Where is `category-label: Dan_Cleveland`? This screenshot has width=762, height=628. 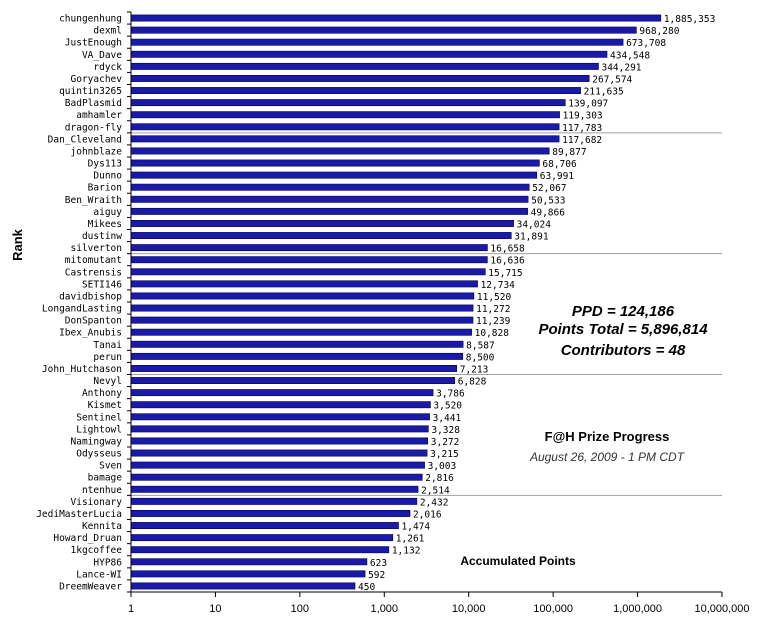
category-label: Dan_Cleveland is located at coordinates (85, 139).